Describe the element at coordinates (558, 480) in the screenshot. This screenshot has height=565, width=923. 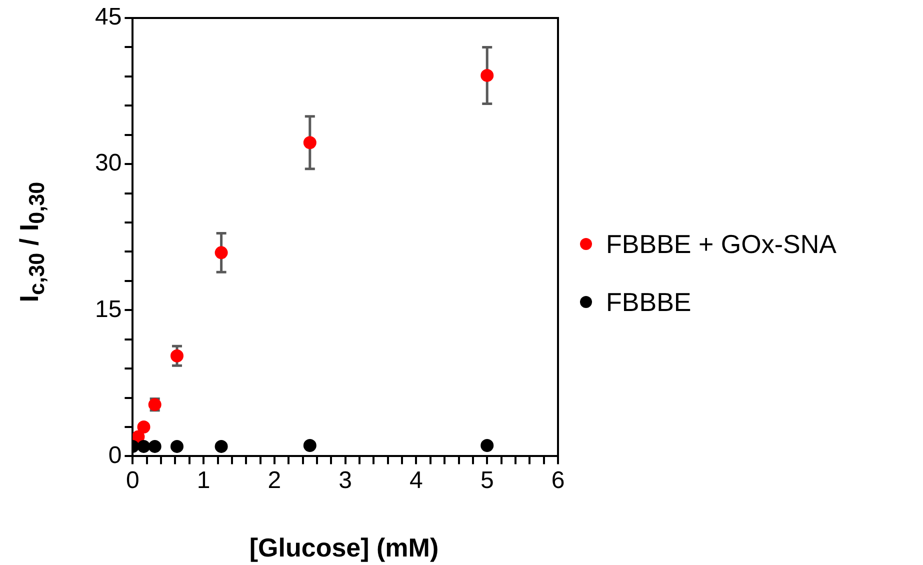
I see `x-tick-label: 6` at that location.